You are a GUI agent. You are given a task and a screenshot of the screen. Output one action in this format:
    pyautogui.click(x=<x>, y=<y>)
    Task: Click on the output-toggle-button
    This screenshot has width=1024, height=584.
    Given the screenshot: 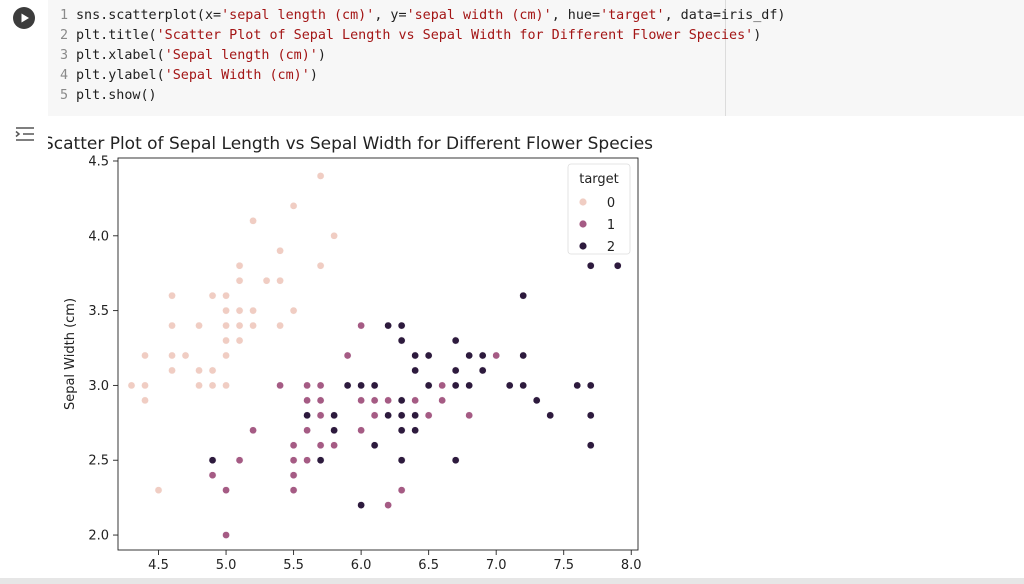 What is the action you would take?
    pyautogui.click(x=25, y=134)
    